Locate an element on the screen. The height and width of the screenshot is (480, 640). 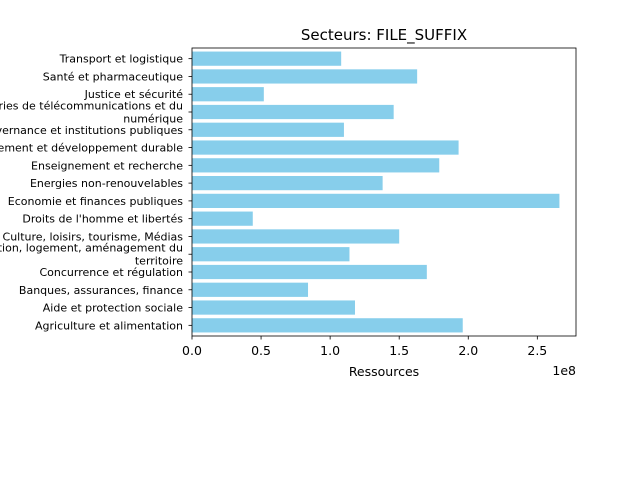
x-tick-label: 1.0 is located at coordinates (330, 350).